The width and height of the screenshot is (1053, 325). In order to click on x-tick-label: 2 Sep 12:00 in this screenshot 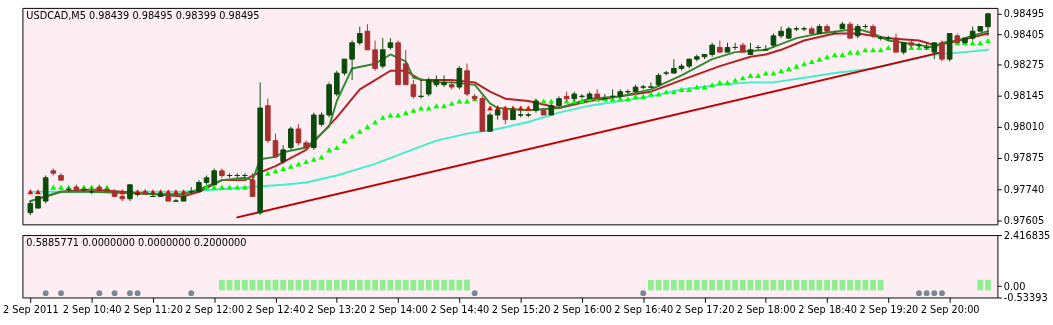, I will do `click(215, 309)`.